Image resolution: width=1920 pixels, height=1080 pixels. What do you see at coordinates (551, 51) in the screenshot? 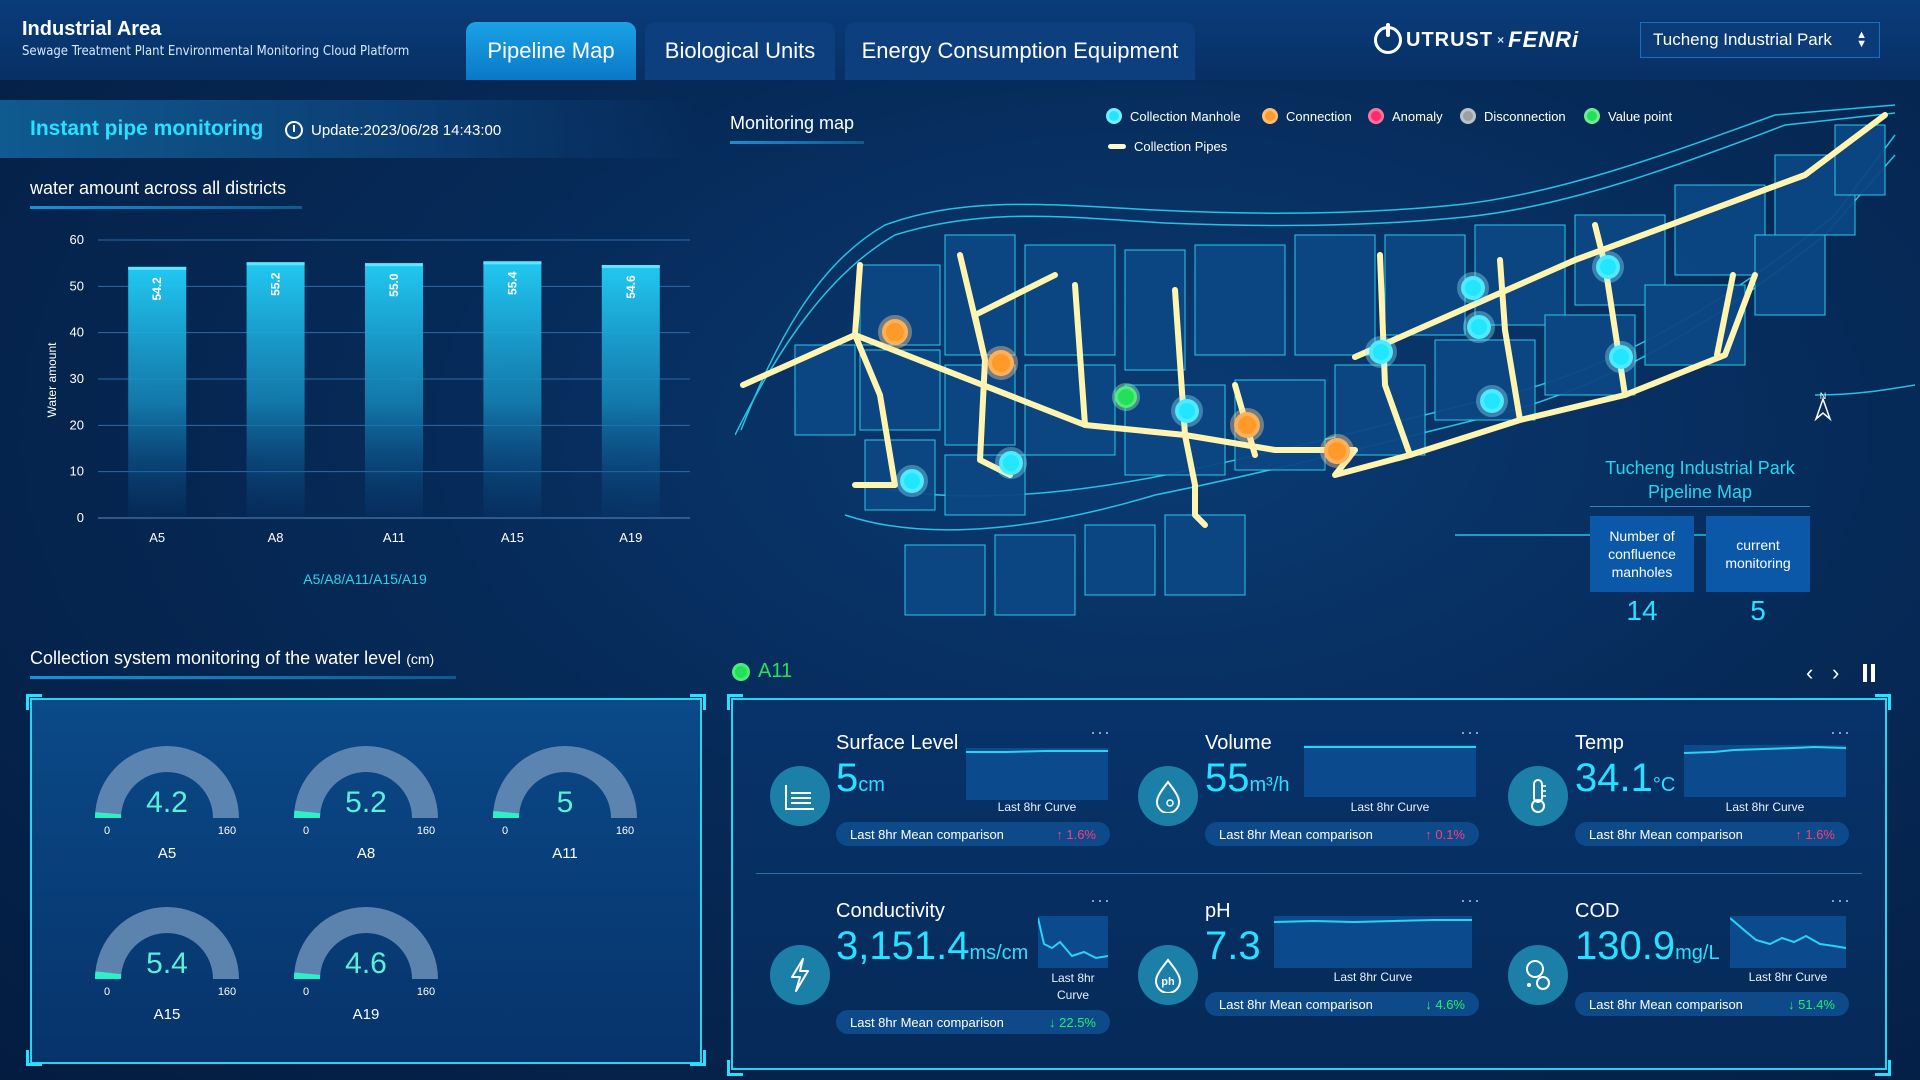
I see `tab-pipeline-map: Pipeline Map` at bounding box center [551, 51].